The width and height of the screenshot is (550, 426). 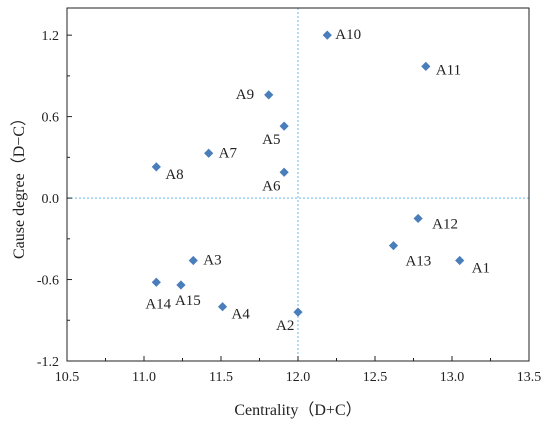 What do you see at coordinates (188, 301) in the screenshot?
I see `point-label-a15: A15` at bounding box center [188, 301].